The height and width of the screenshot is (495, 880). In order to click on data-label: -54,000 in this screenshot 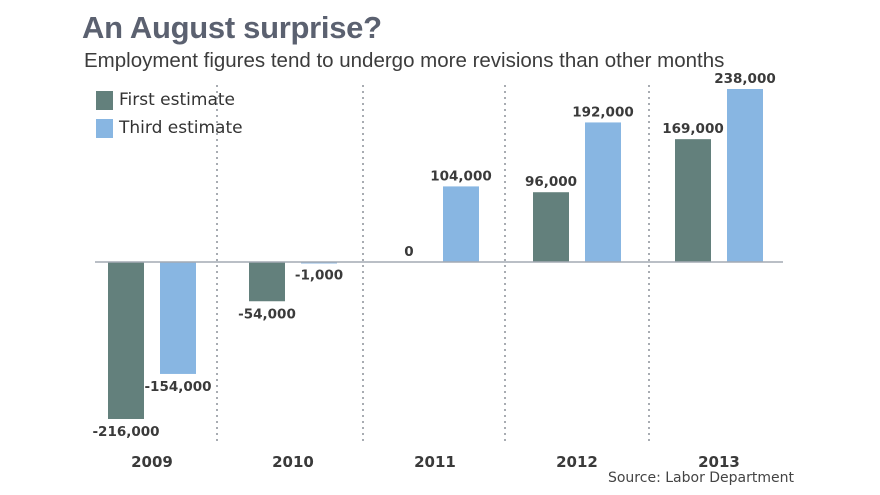, I will do `click(267, 314)`.